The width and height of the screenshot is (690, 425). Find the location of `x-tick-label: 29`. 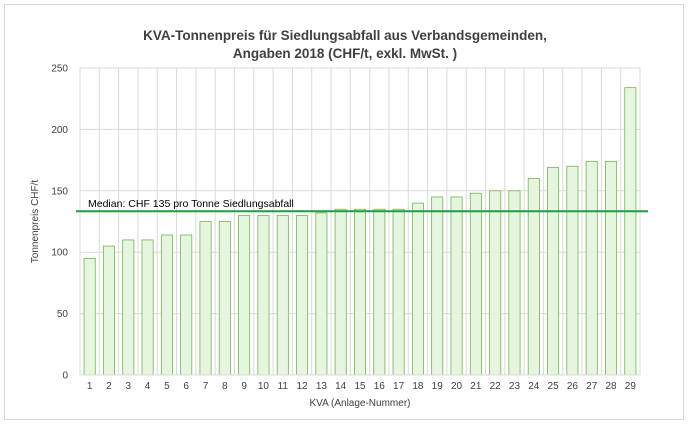

x-tick-label: 29 is located at coordinates (631, 386).